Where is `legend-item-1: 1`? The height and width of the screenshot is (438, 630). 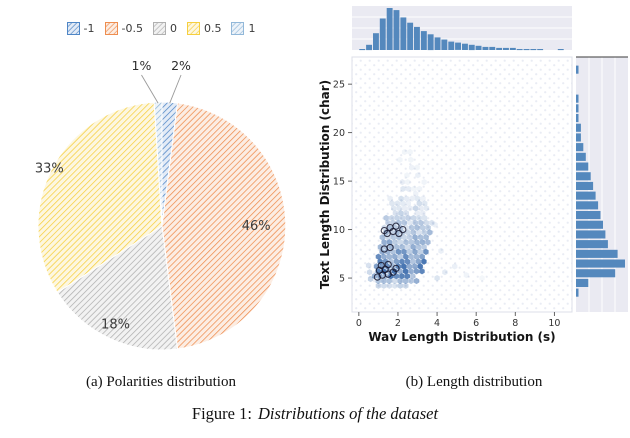 legend-item-1: 1 is located at coordinates (243, 28).